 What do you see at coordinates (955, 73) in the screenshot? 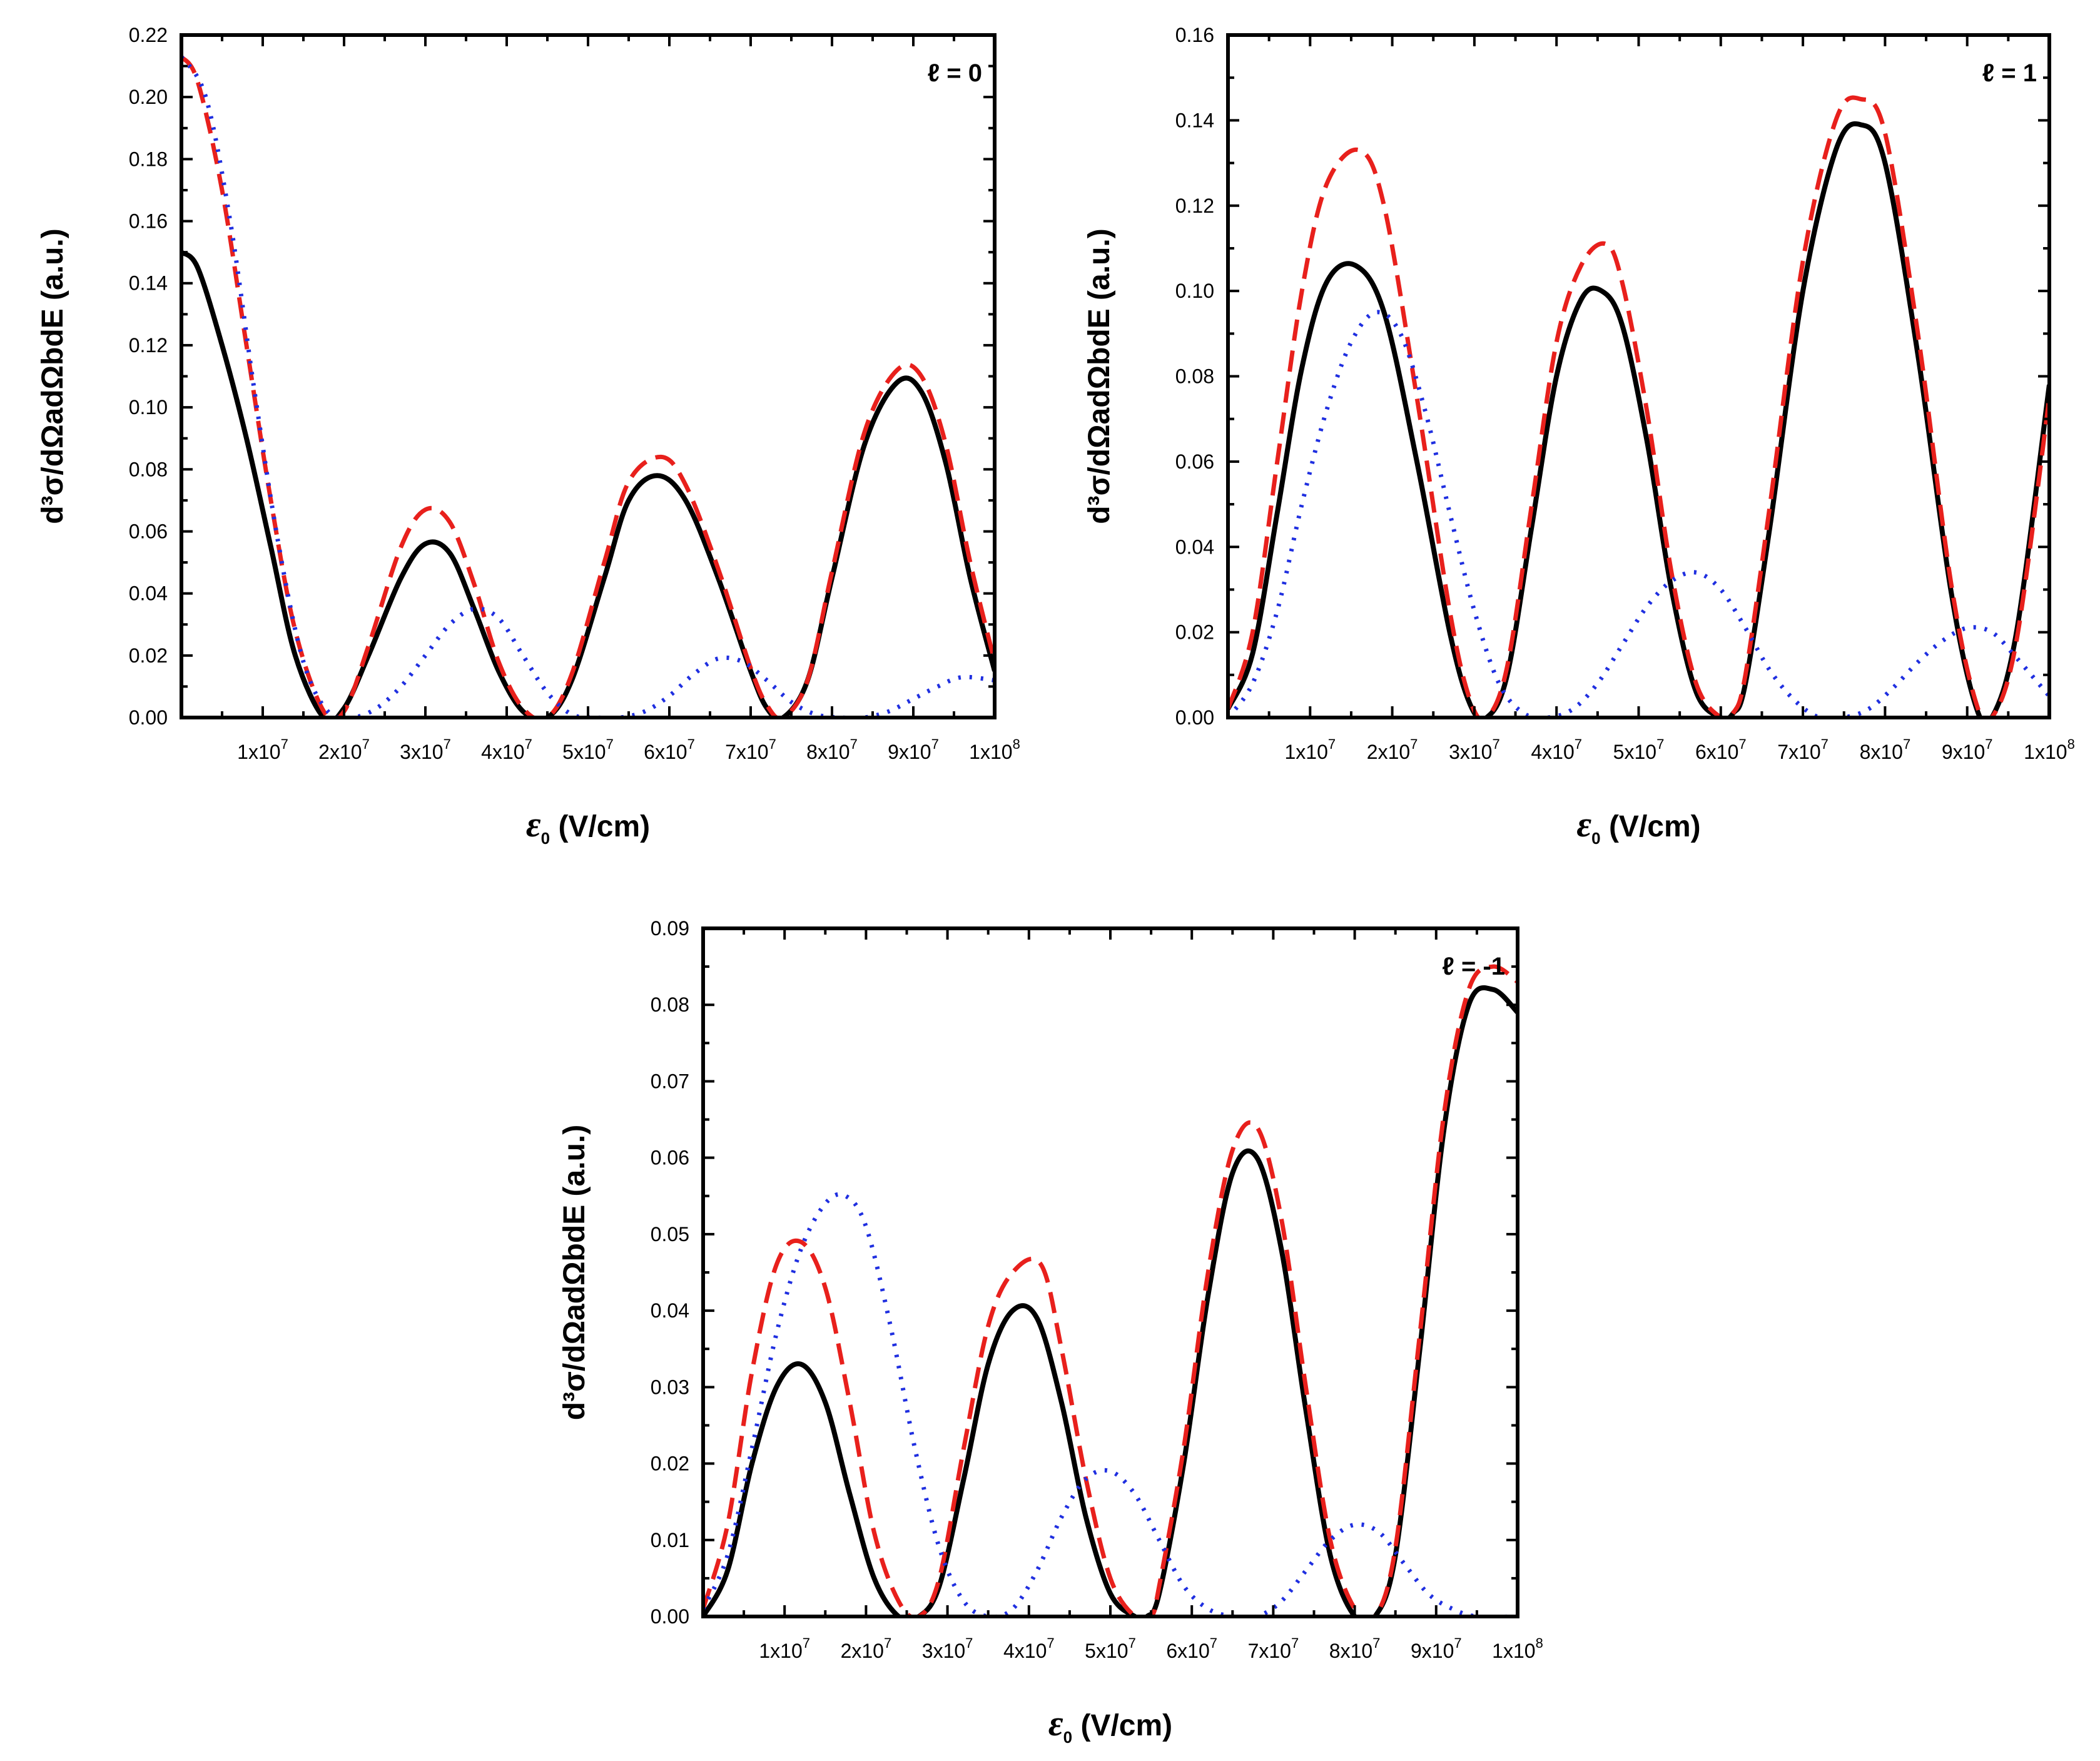
I see `panel-label: ℓ = 0` at bounding box center [955, 73].